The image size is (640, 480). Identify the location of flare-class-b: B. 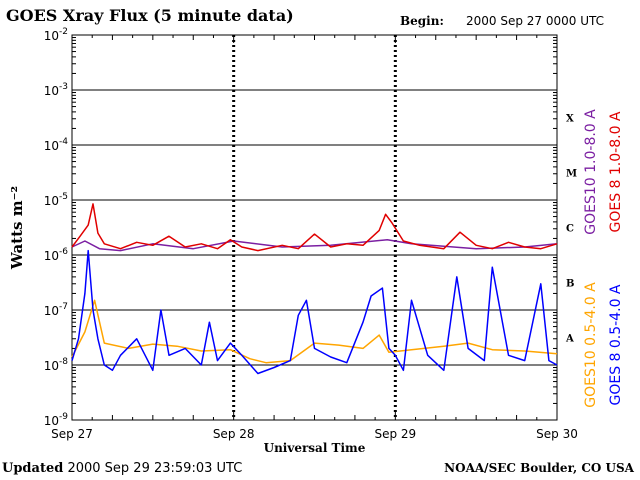
(570, 284).